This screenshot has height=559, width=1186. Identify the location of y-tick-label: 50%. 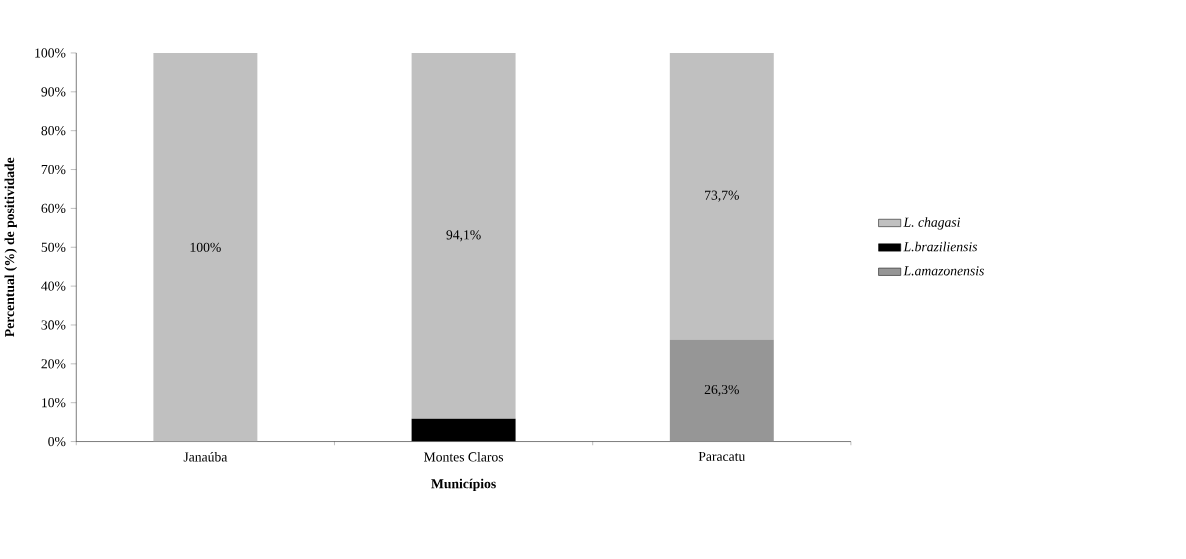
(53, 247).